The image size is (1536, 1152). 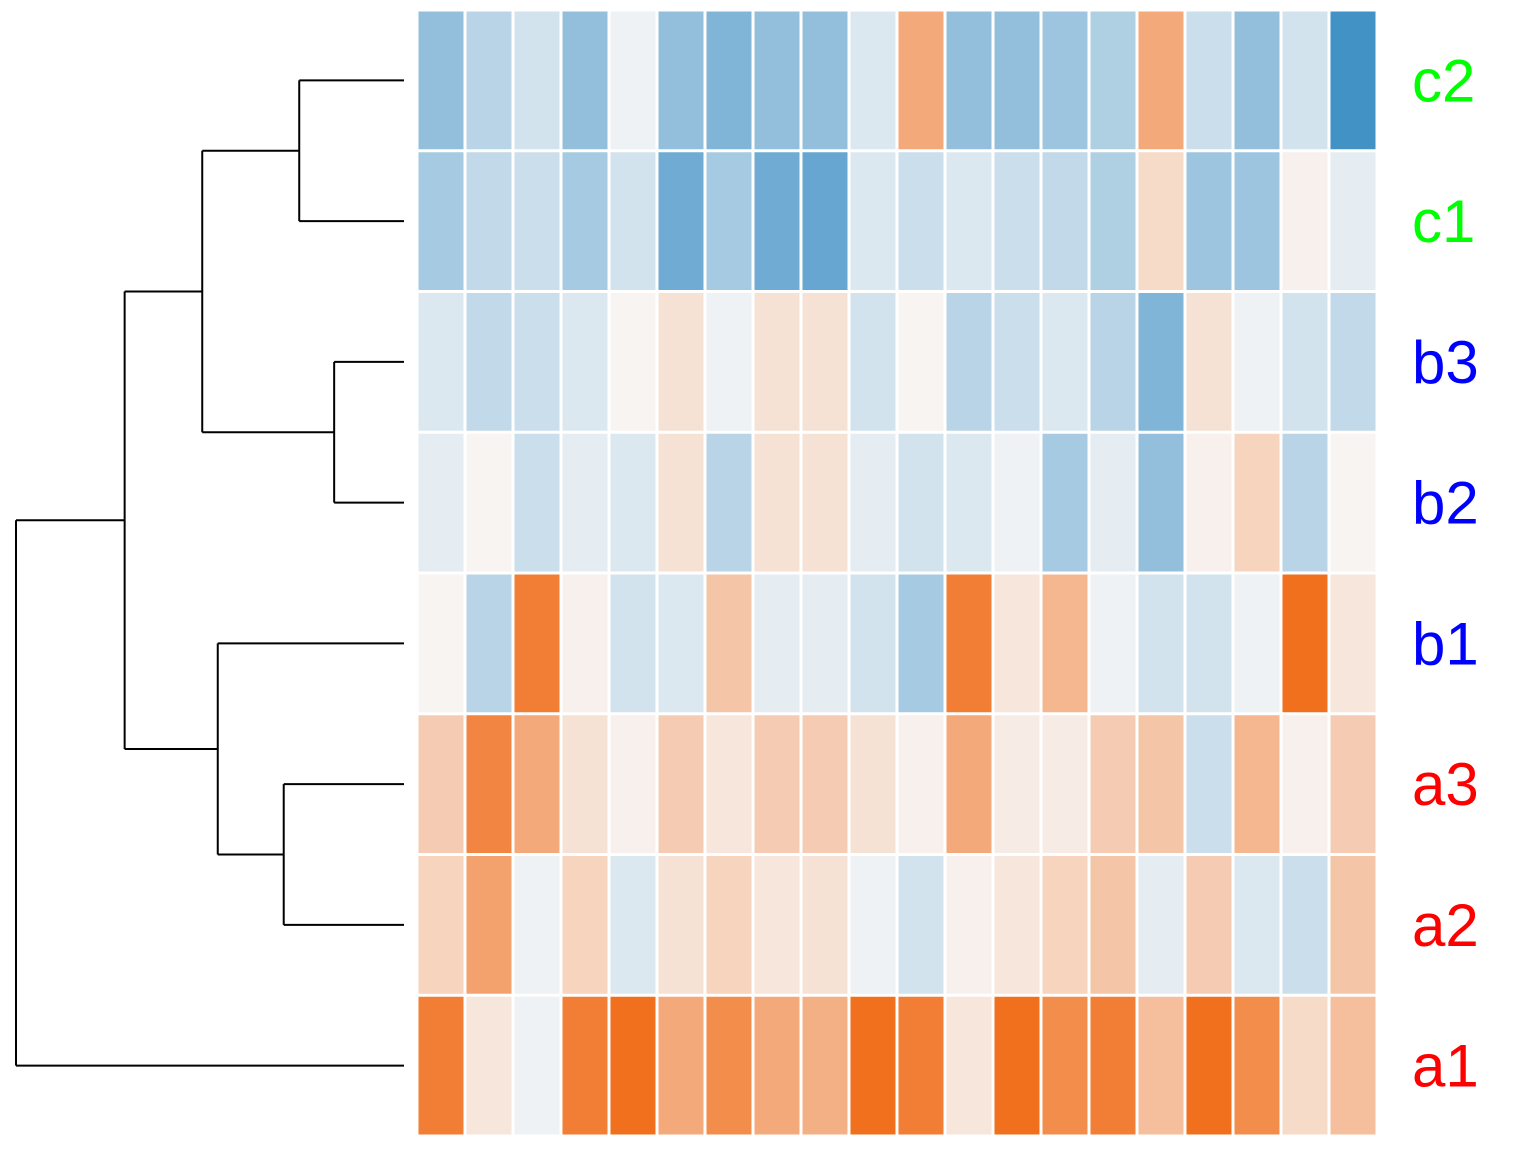 I want to click on row-label-c1: c1, so click(x=1443, y=221).